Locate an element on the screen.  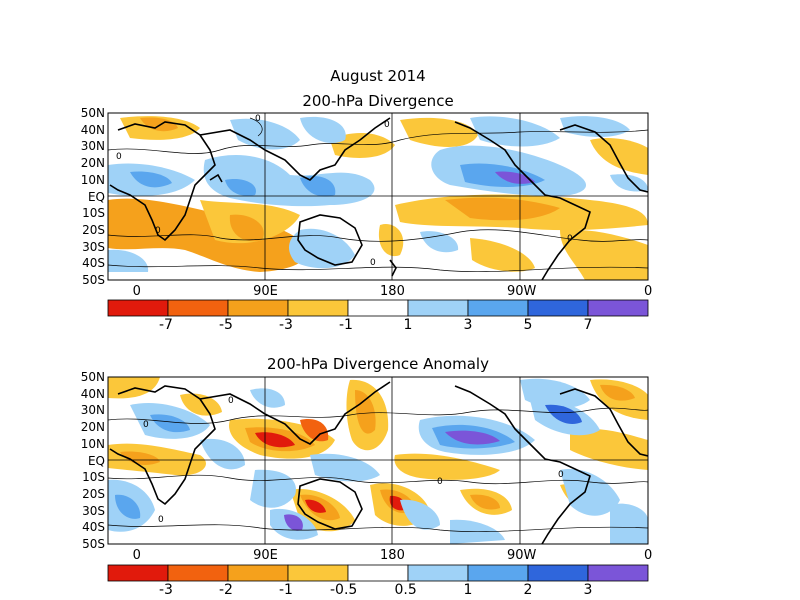
latitude-label: 30N is located at coordinates (92, 146).